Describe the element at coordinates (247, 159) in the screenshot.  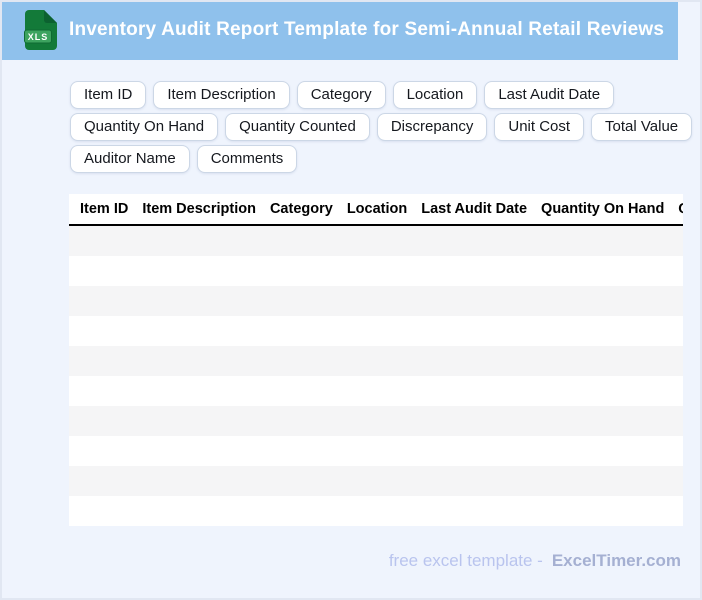
I see `chip-comments: Comments` at that location.